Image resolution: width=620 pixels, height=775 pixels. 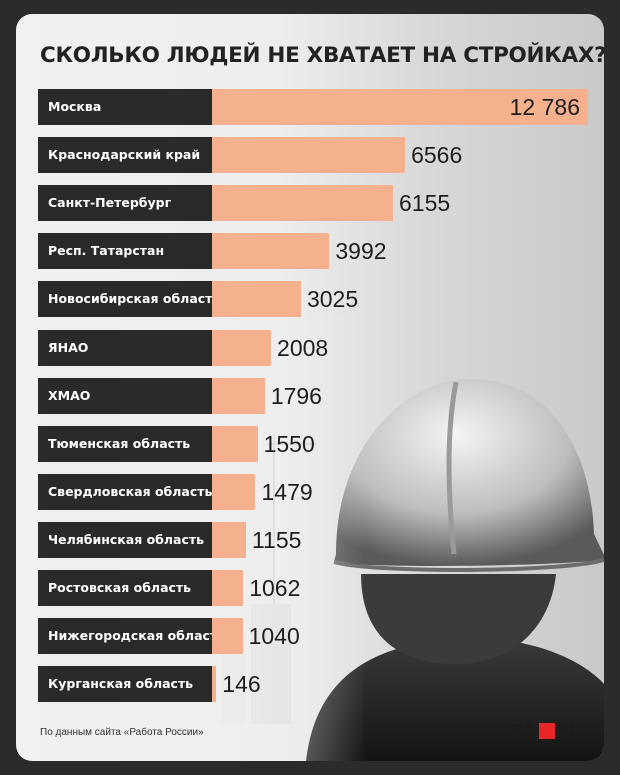 I want to click on bar-row: Свердловская область 1479, so click(x=313, y=491).